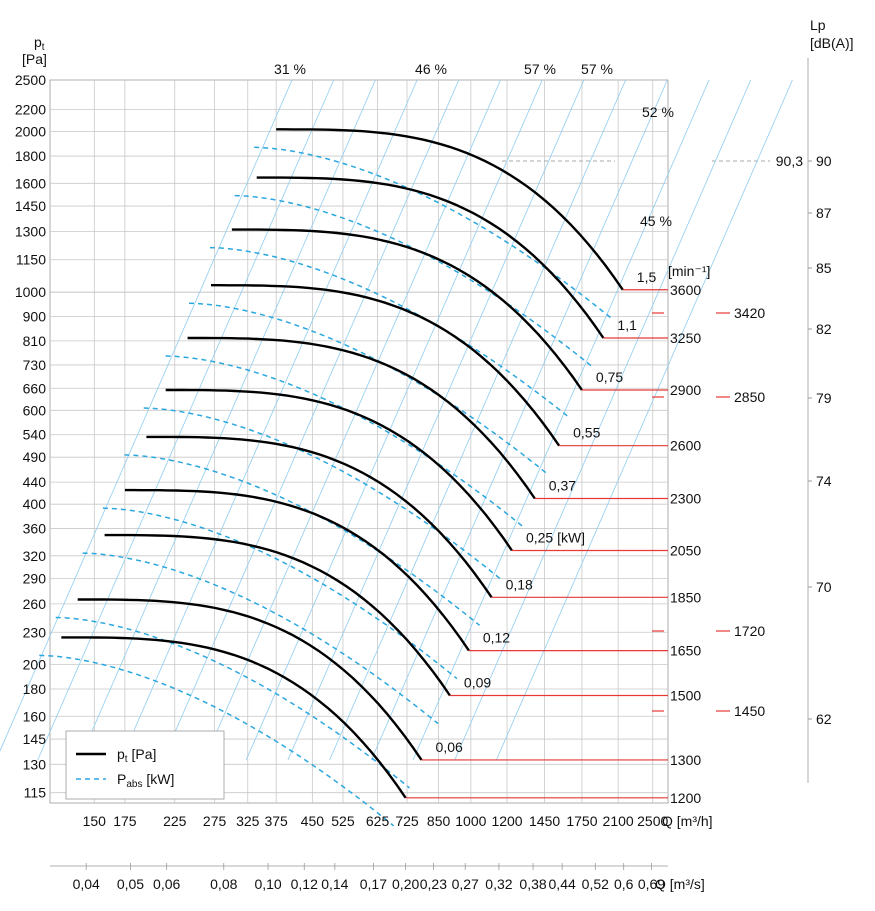  What do you see at coordinates (824, 587) in the screenshot?
I see `lp-tick-label: 70` at bounding box center [824, 587].